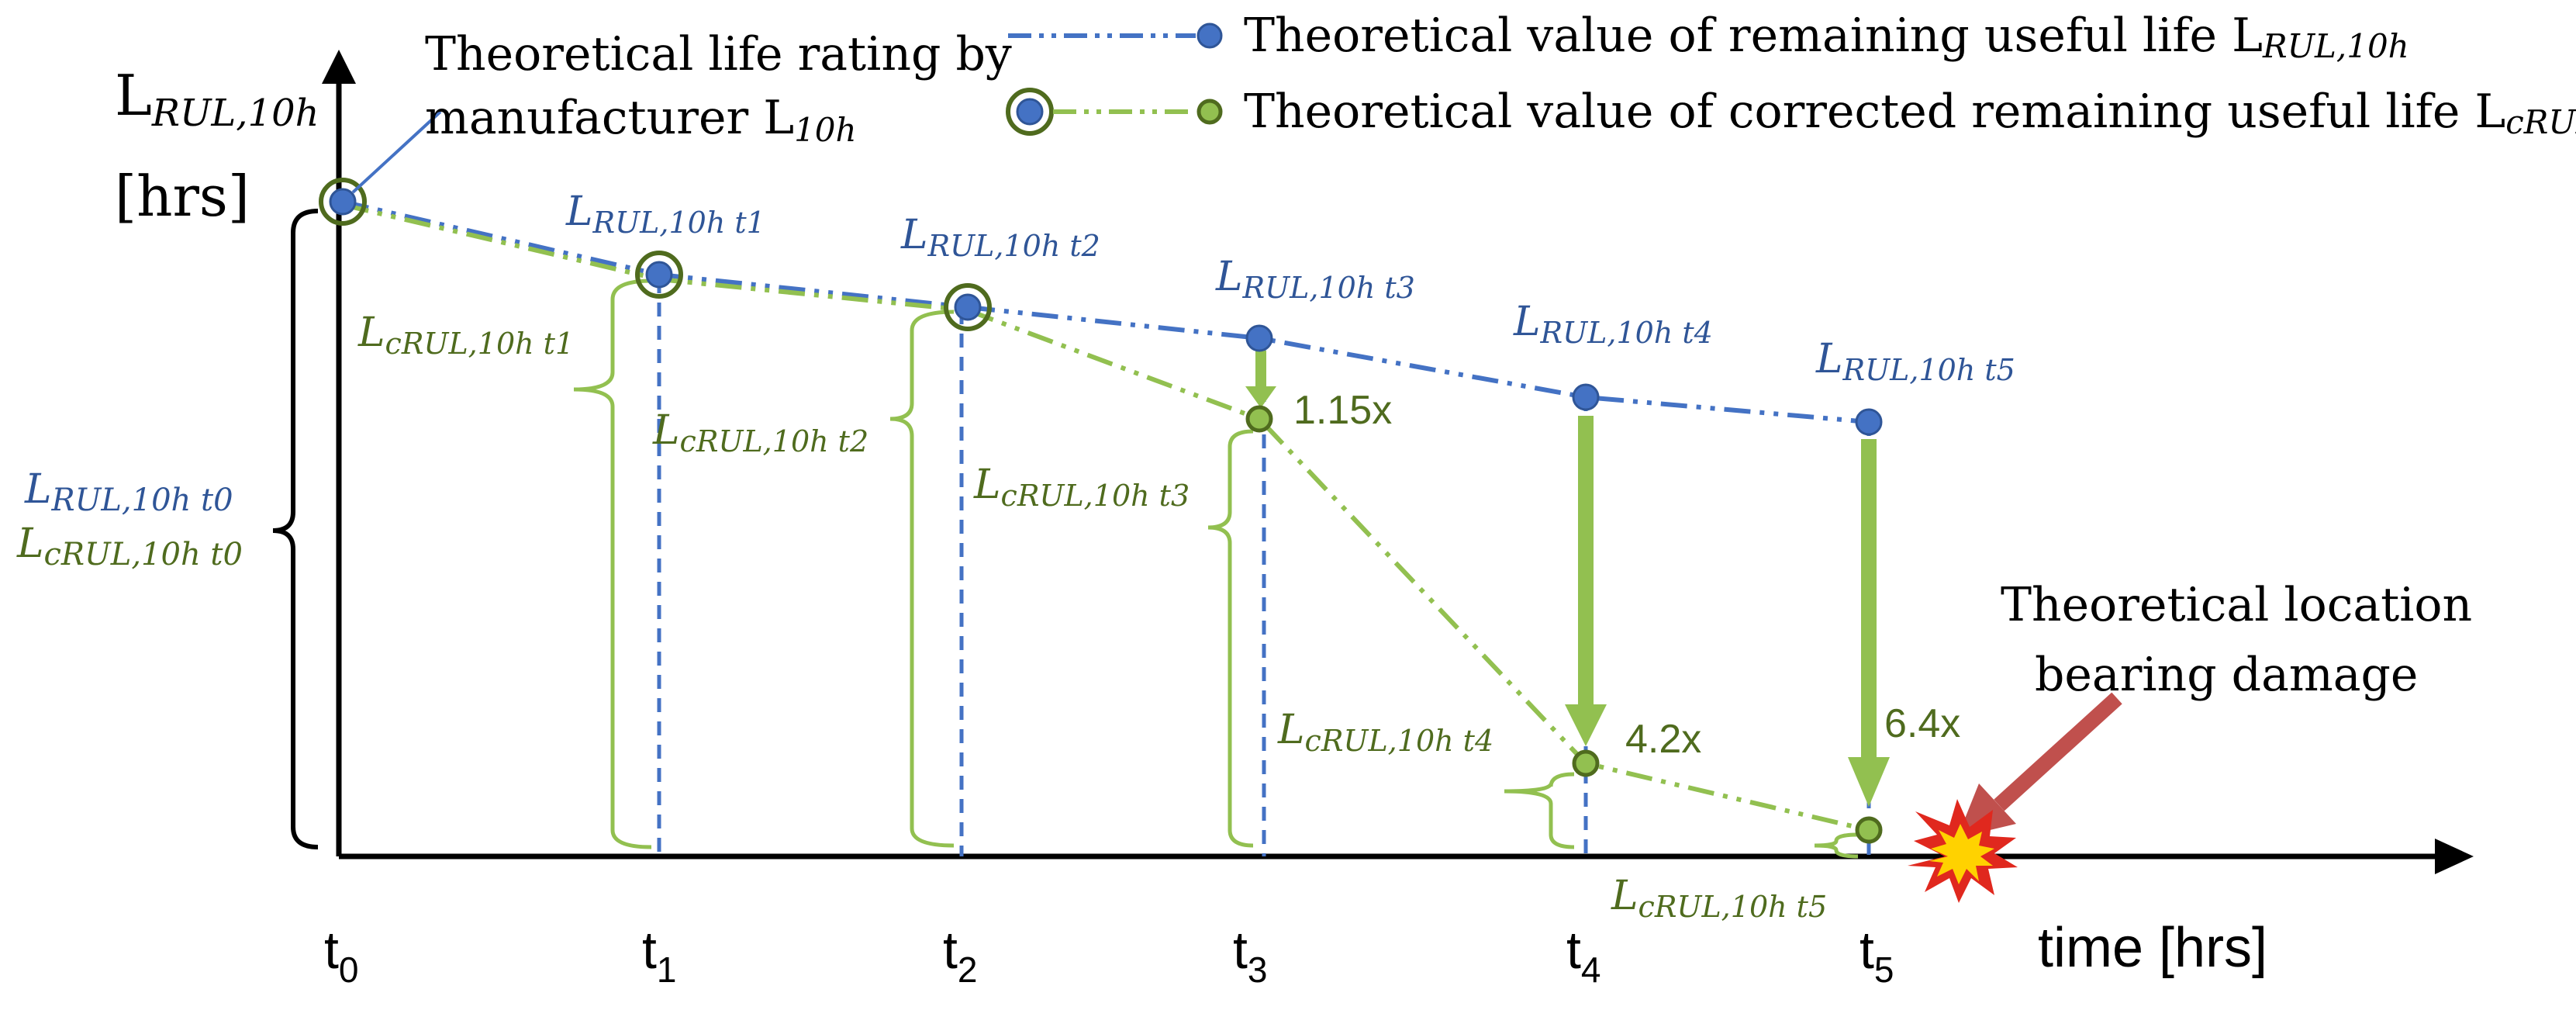  What do you see at coordinates (987, 485) in the screenshot?
I see `crul-label-t3-main: L` at bounding box center [987, 485].